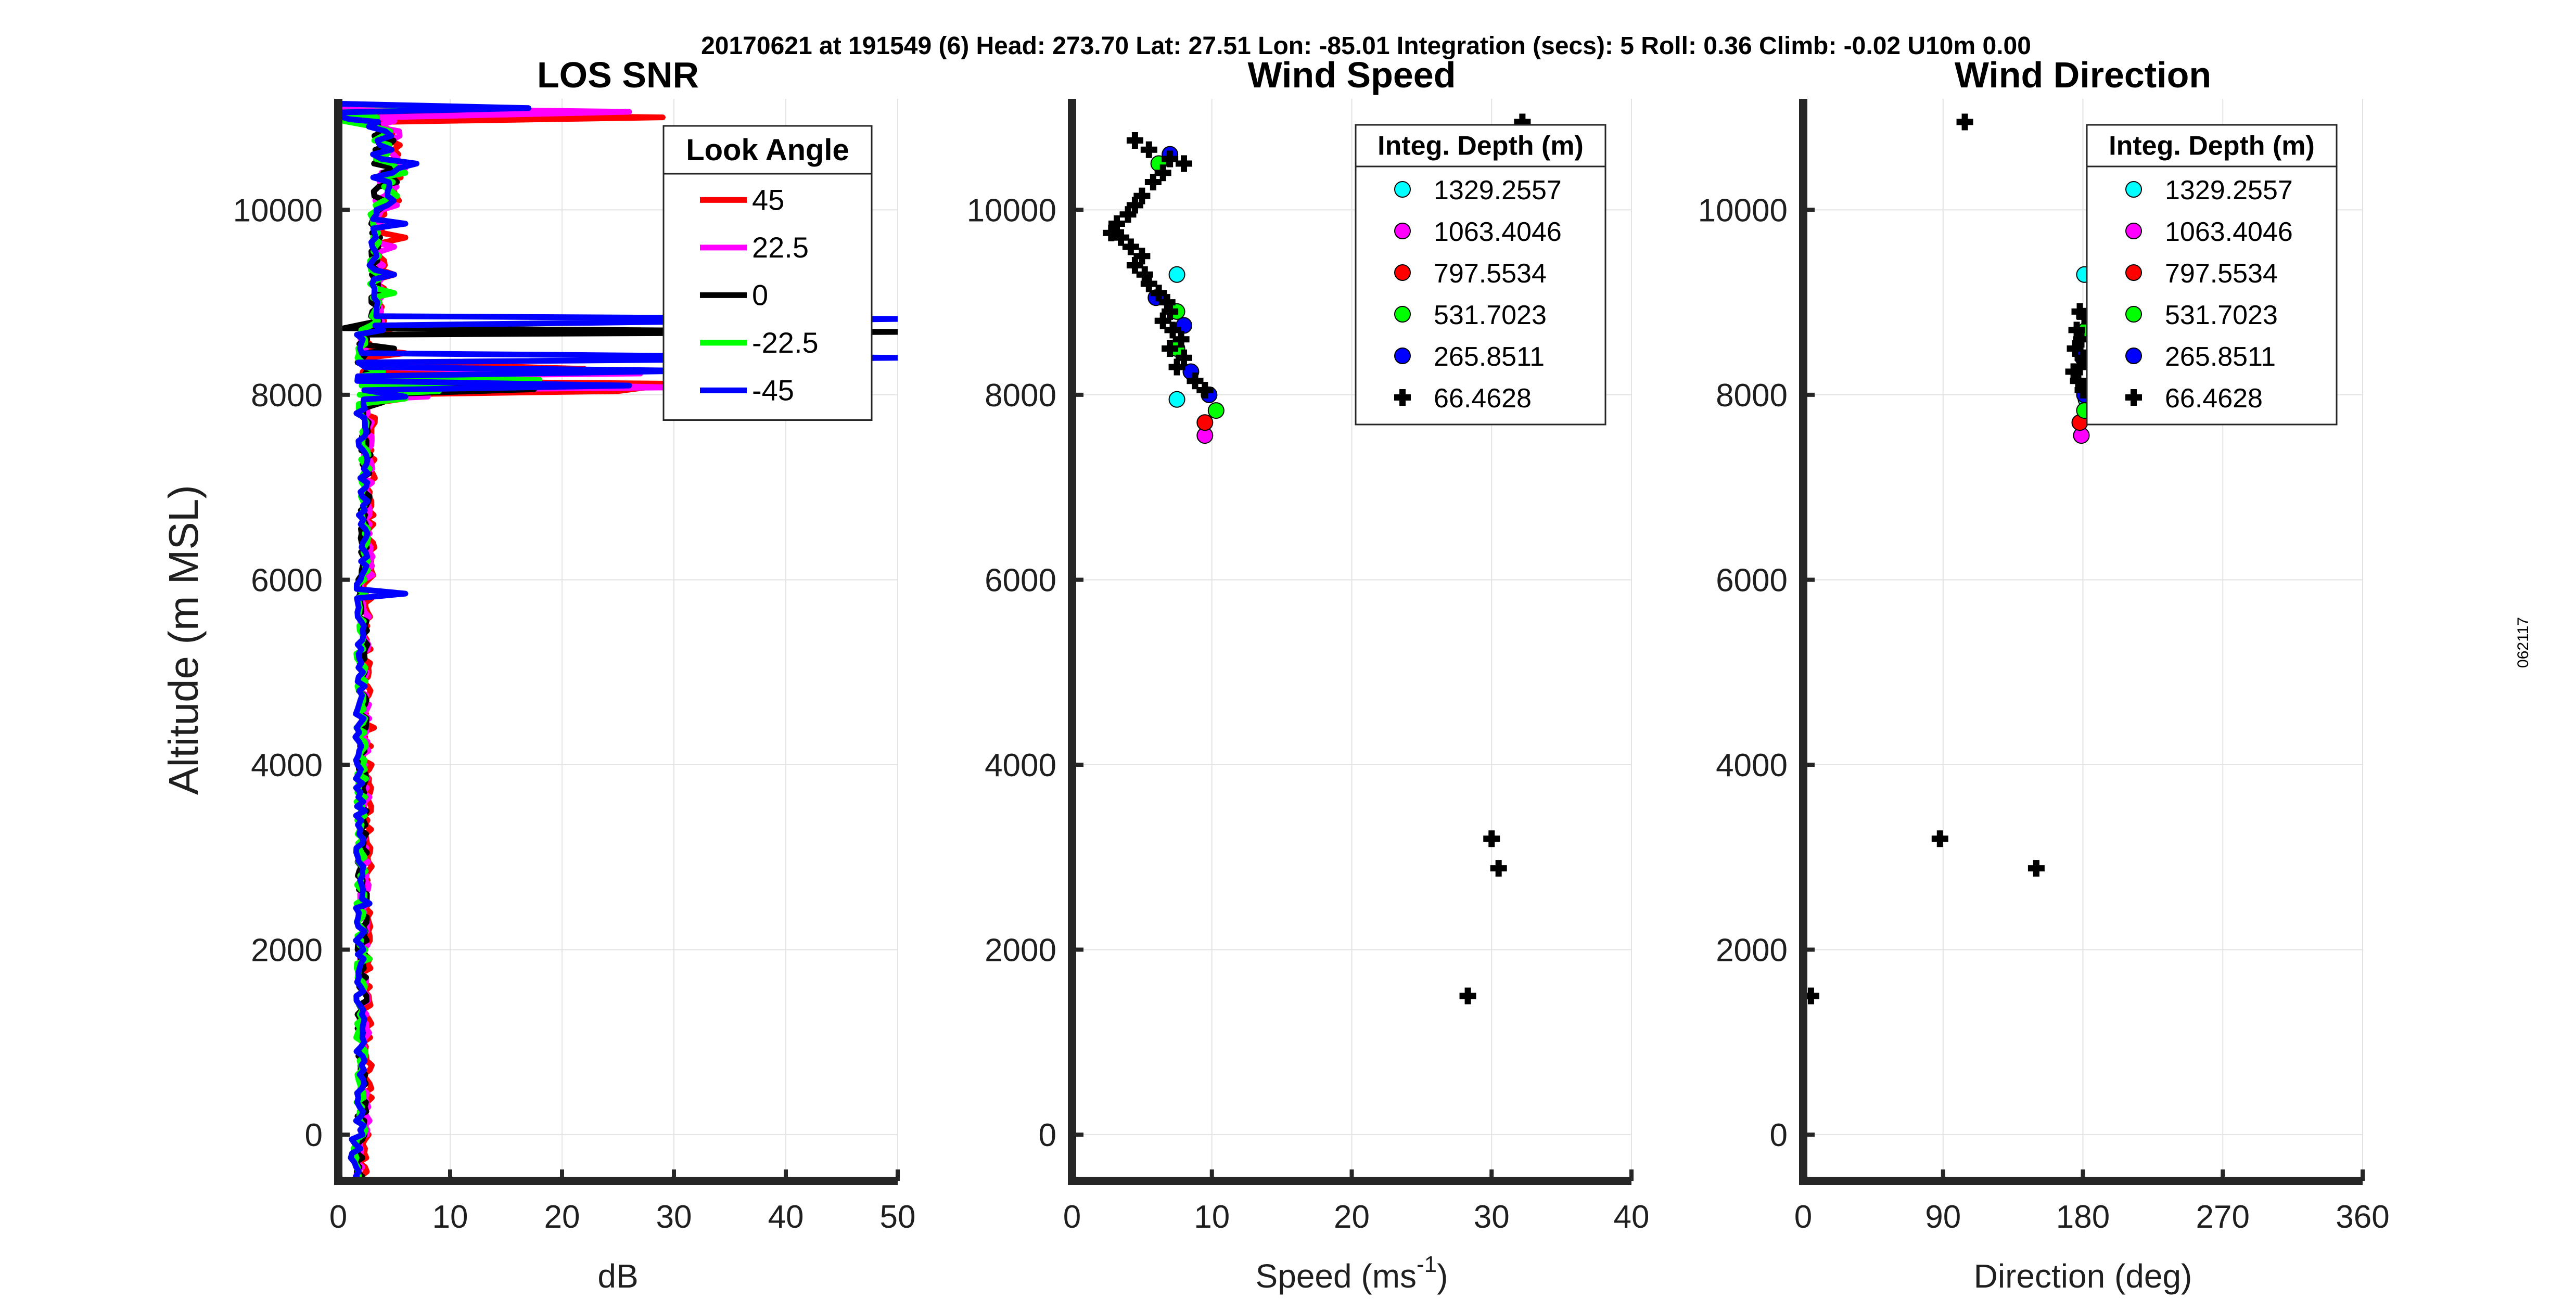  I want to click on legend-marker-1063.4046, so click(1402, 231).